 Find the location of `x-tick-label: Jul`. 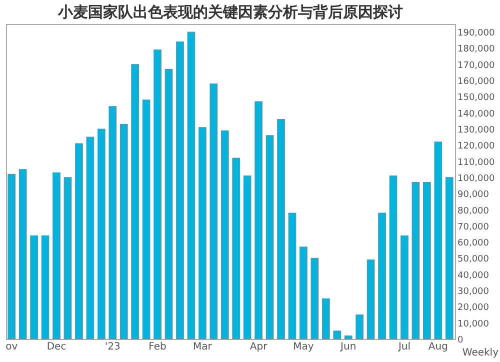

x-tick-label: Jul is located at coordinates (404, 347).